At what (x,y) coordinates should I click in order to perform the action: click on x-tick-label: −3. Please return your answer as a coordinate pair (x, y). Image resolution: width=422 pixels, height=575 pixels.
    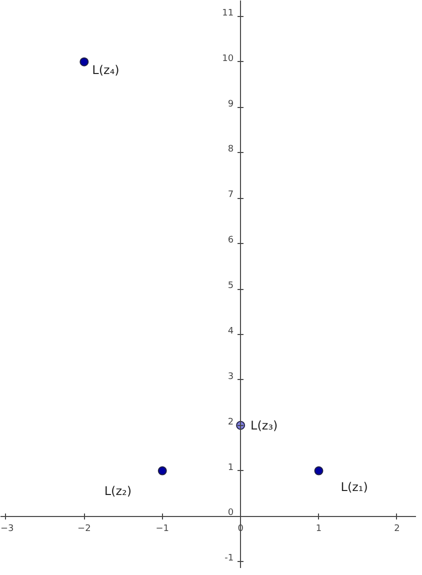
    Looking at the image, I should click on (7, 529).